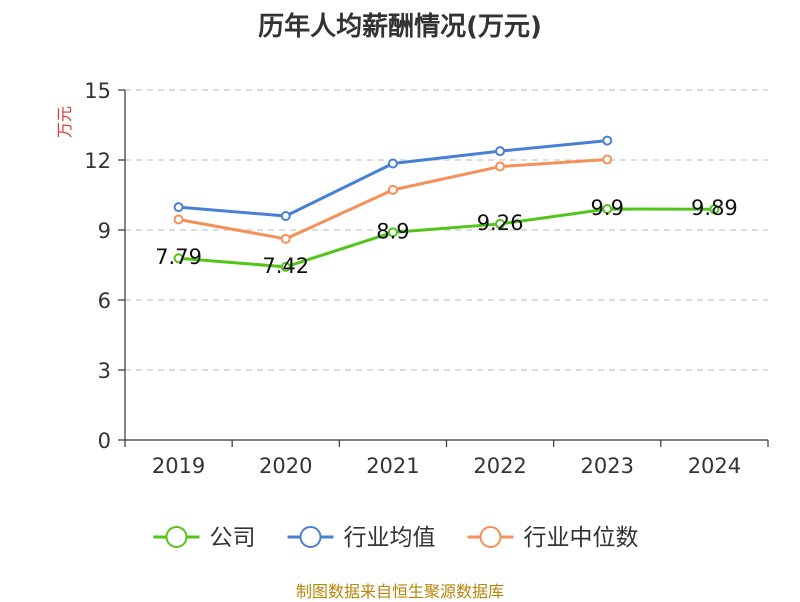  I want to click on data-label: 9.89, so click(714, 208).